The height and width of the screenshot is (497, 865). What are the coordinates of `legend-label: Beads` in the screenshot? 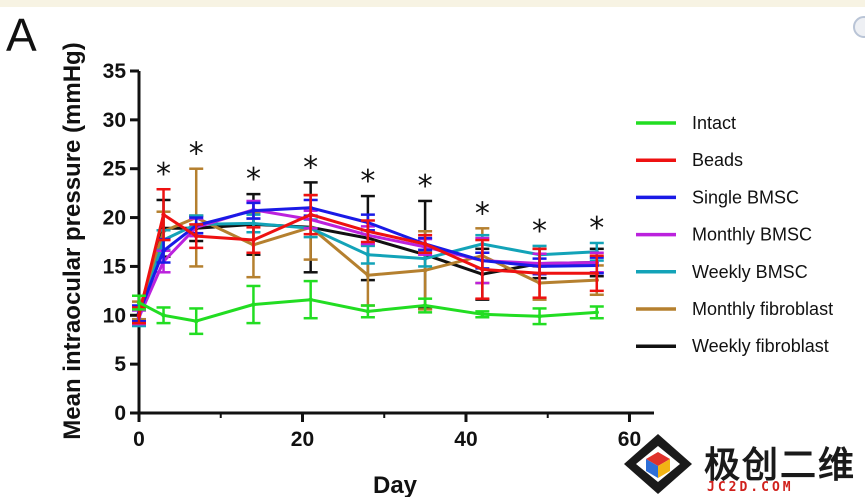 It's located at (717, 160).